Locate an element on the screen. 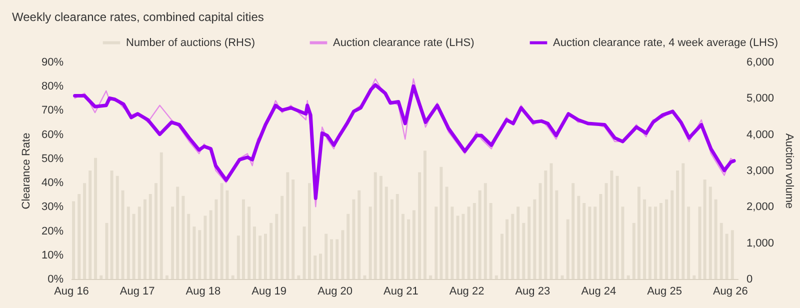 This screenshot has width=800, height=308. y2-axis-title: Auction volume is located at coordinates (789, 171).